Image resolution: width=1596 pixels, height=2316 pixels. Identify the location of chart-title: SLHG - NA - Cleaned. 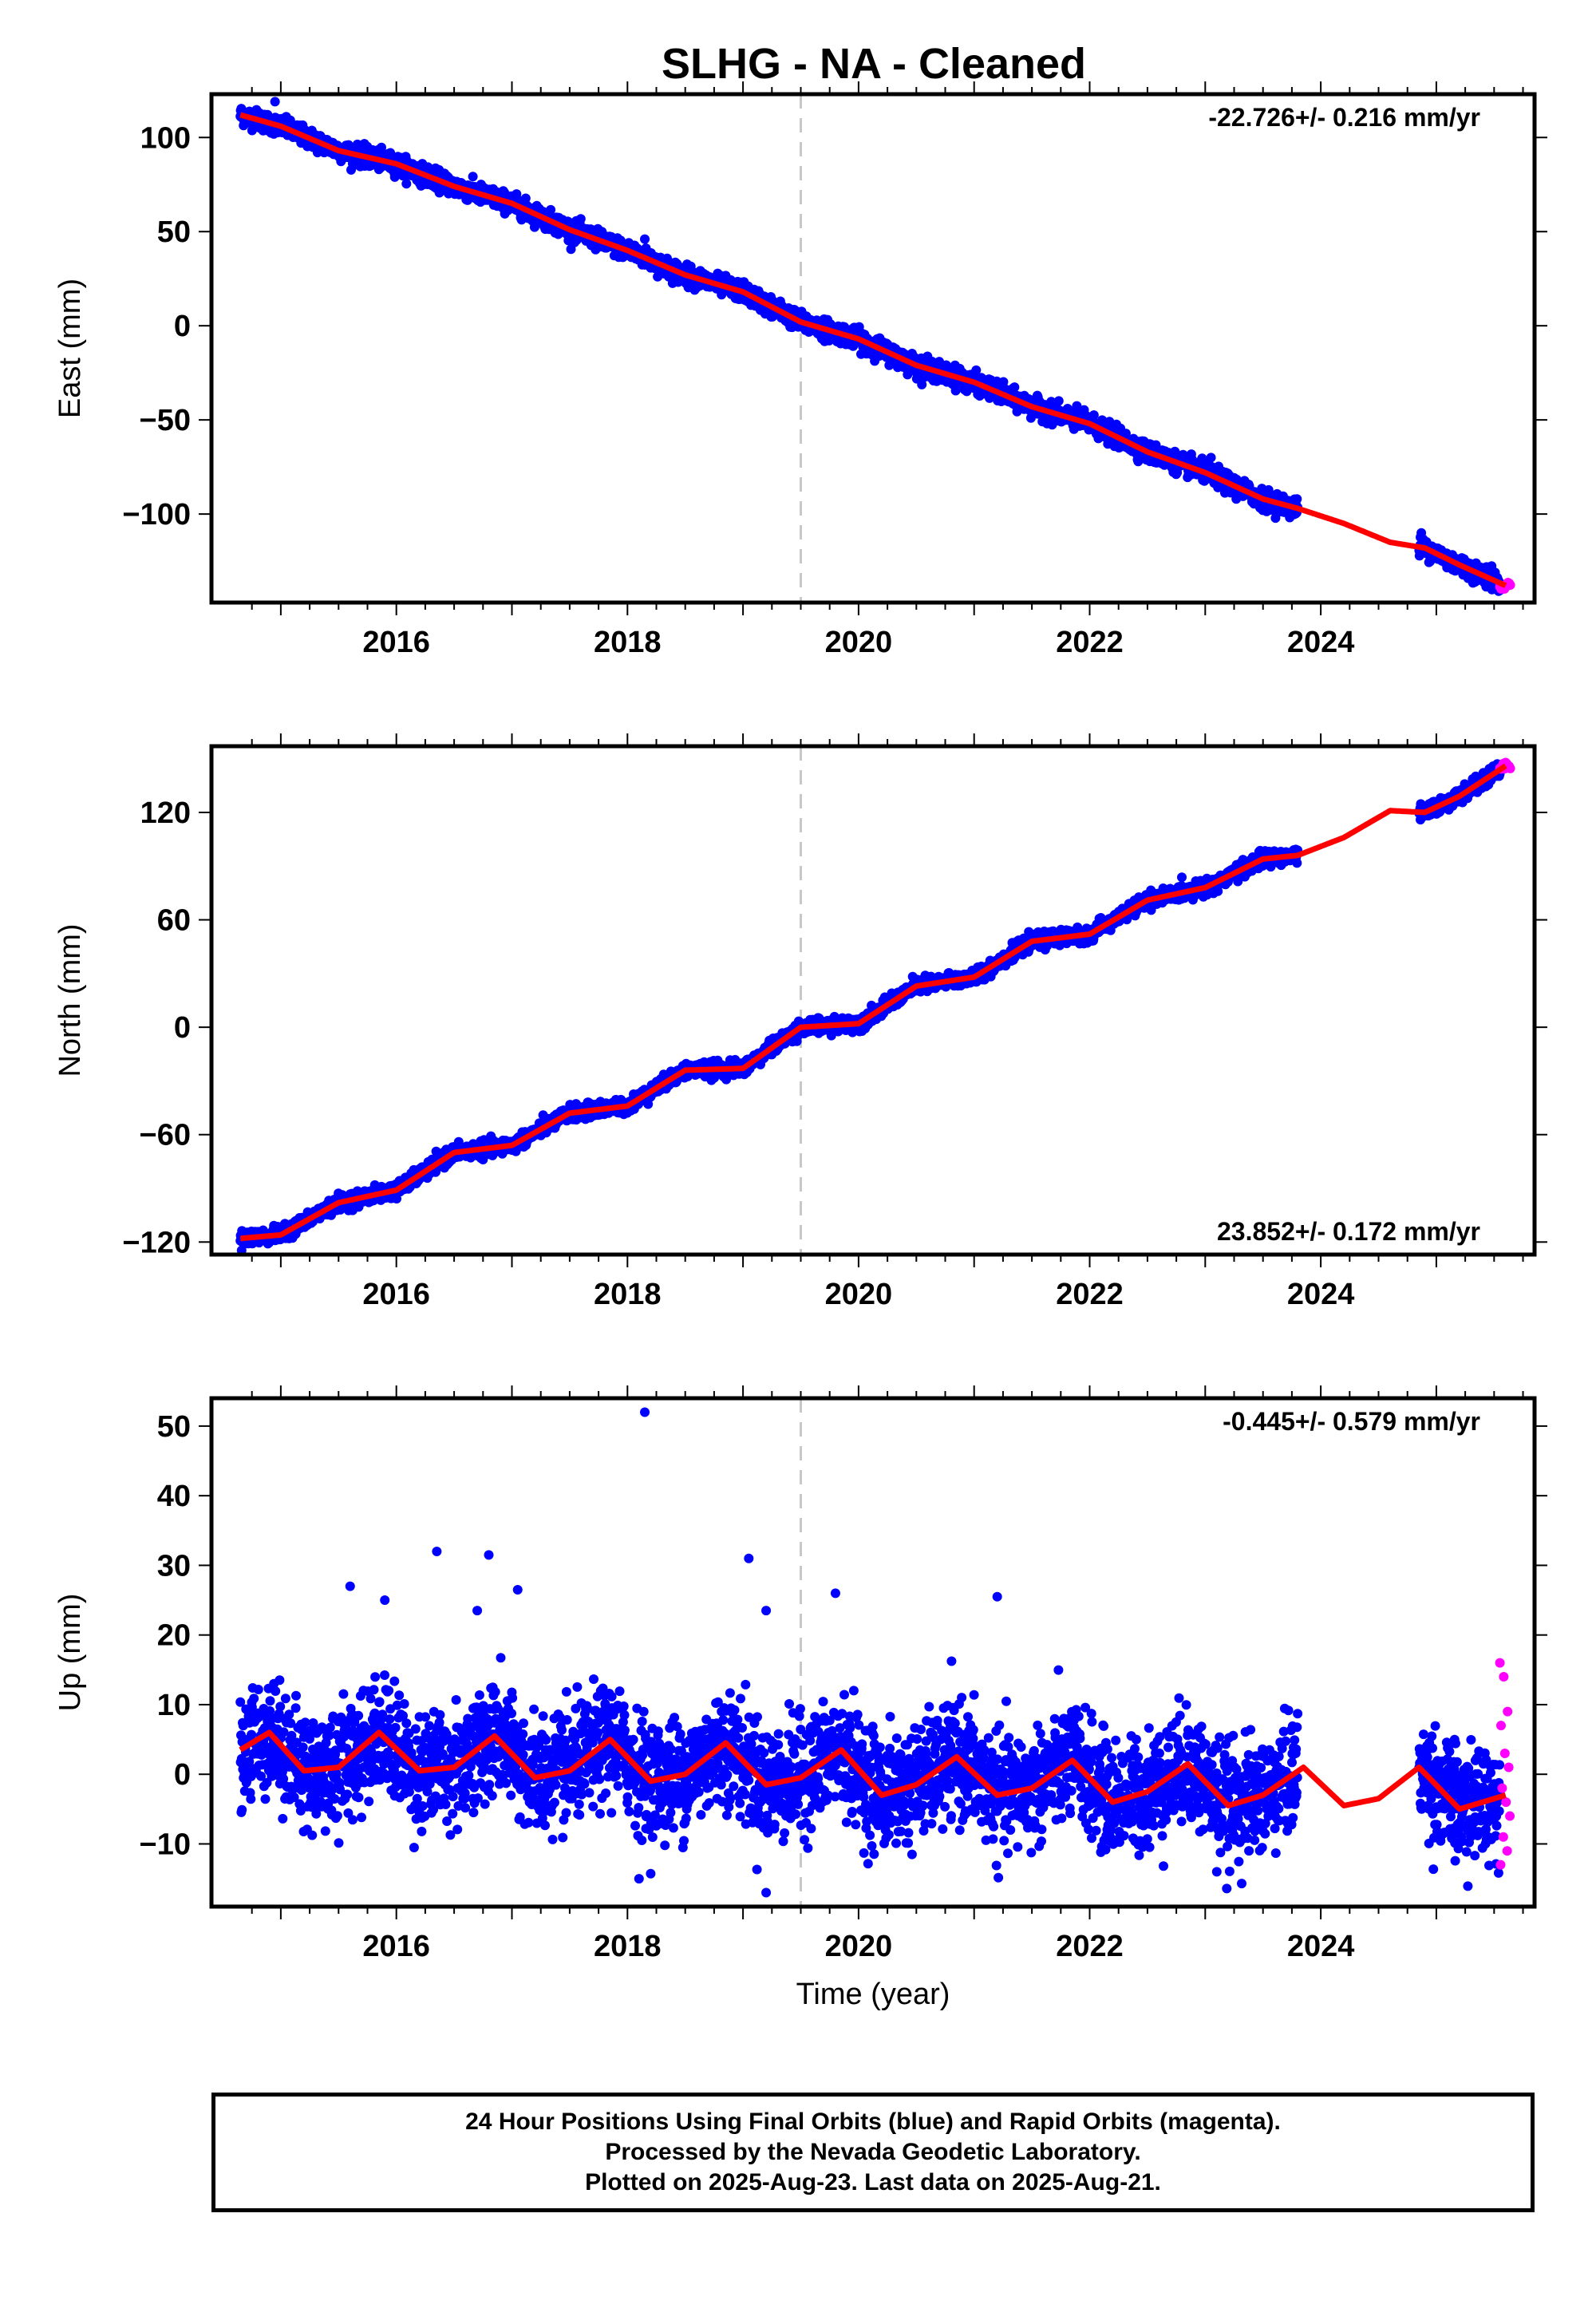
(874, 64).